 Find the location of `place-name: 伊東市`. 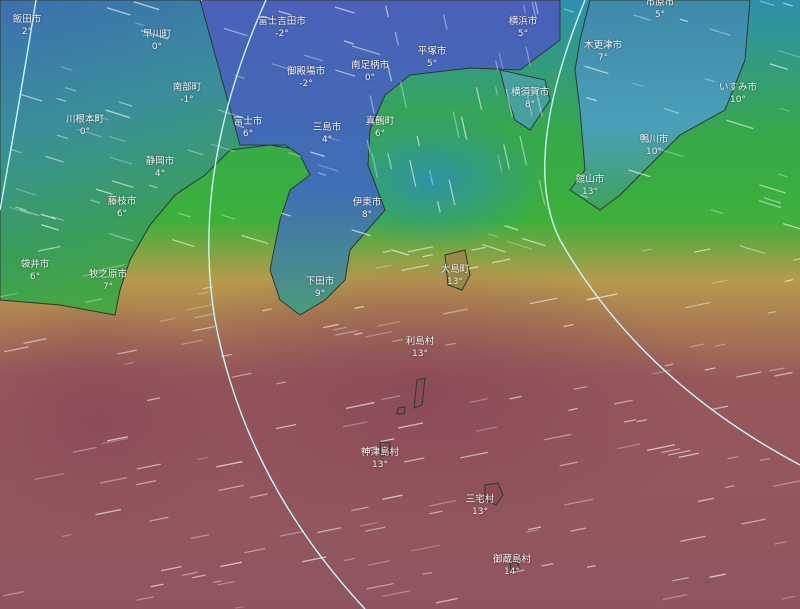

place-name: 伊東市 is located at coordinates (367, 202).